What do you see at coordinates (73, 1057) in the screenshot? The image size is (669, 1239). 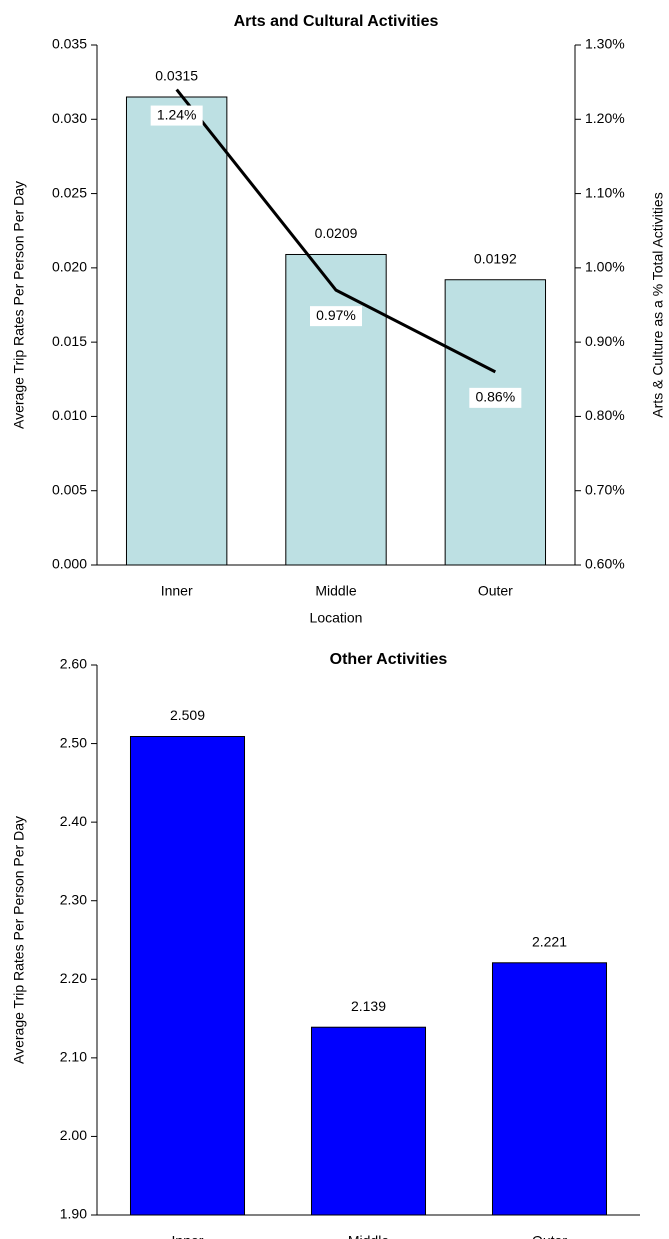 I see `y-tick-label: 2.10` at bounding box center [73, 1057].